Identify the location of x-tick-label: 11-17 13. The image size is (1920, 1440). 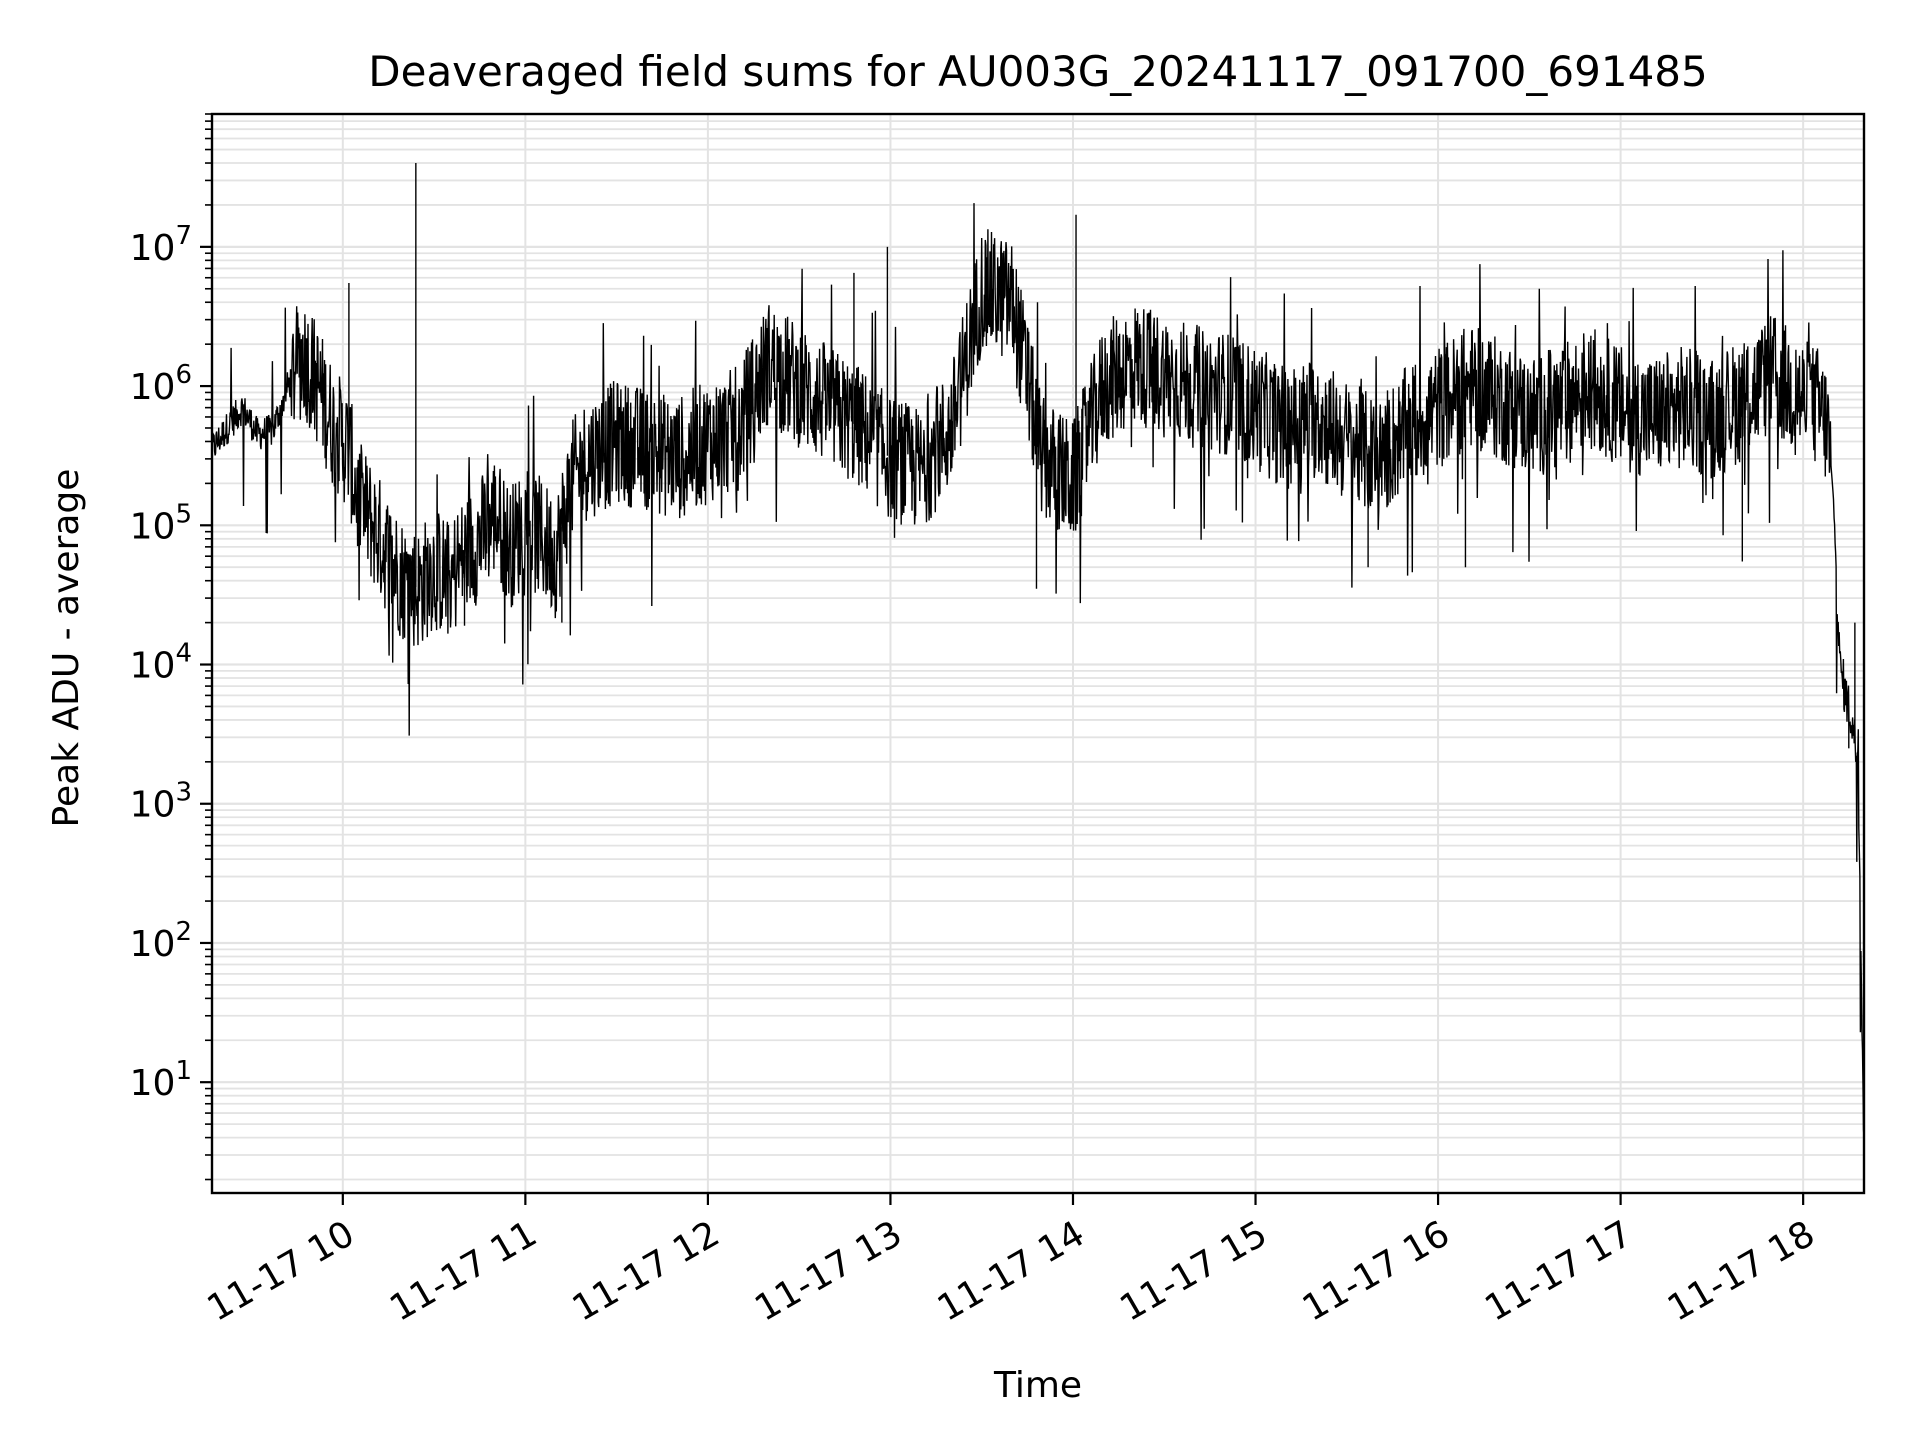
(828, 1271).